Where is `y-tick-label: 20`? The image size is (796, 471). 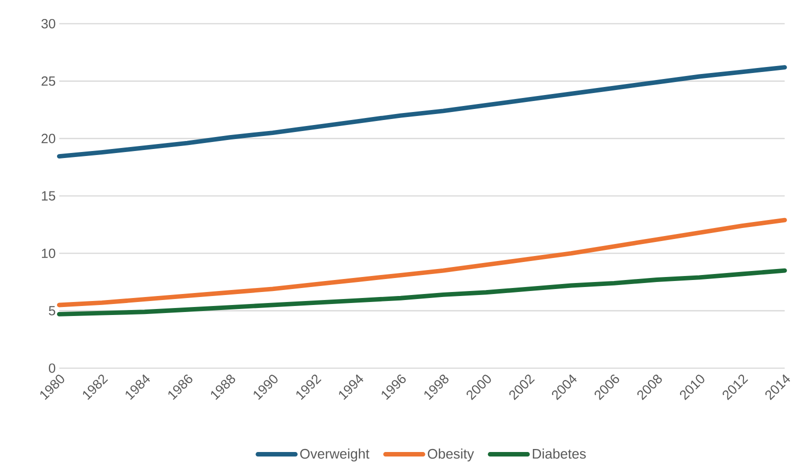
y-tick-label: 20 is located at coordinates (49, 139).